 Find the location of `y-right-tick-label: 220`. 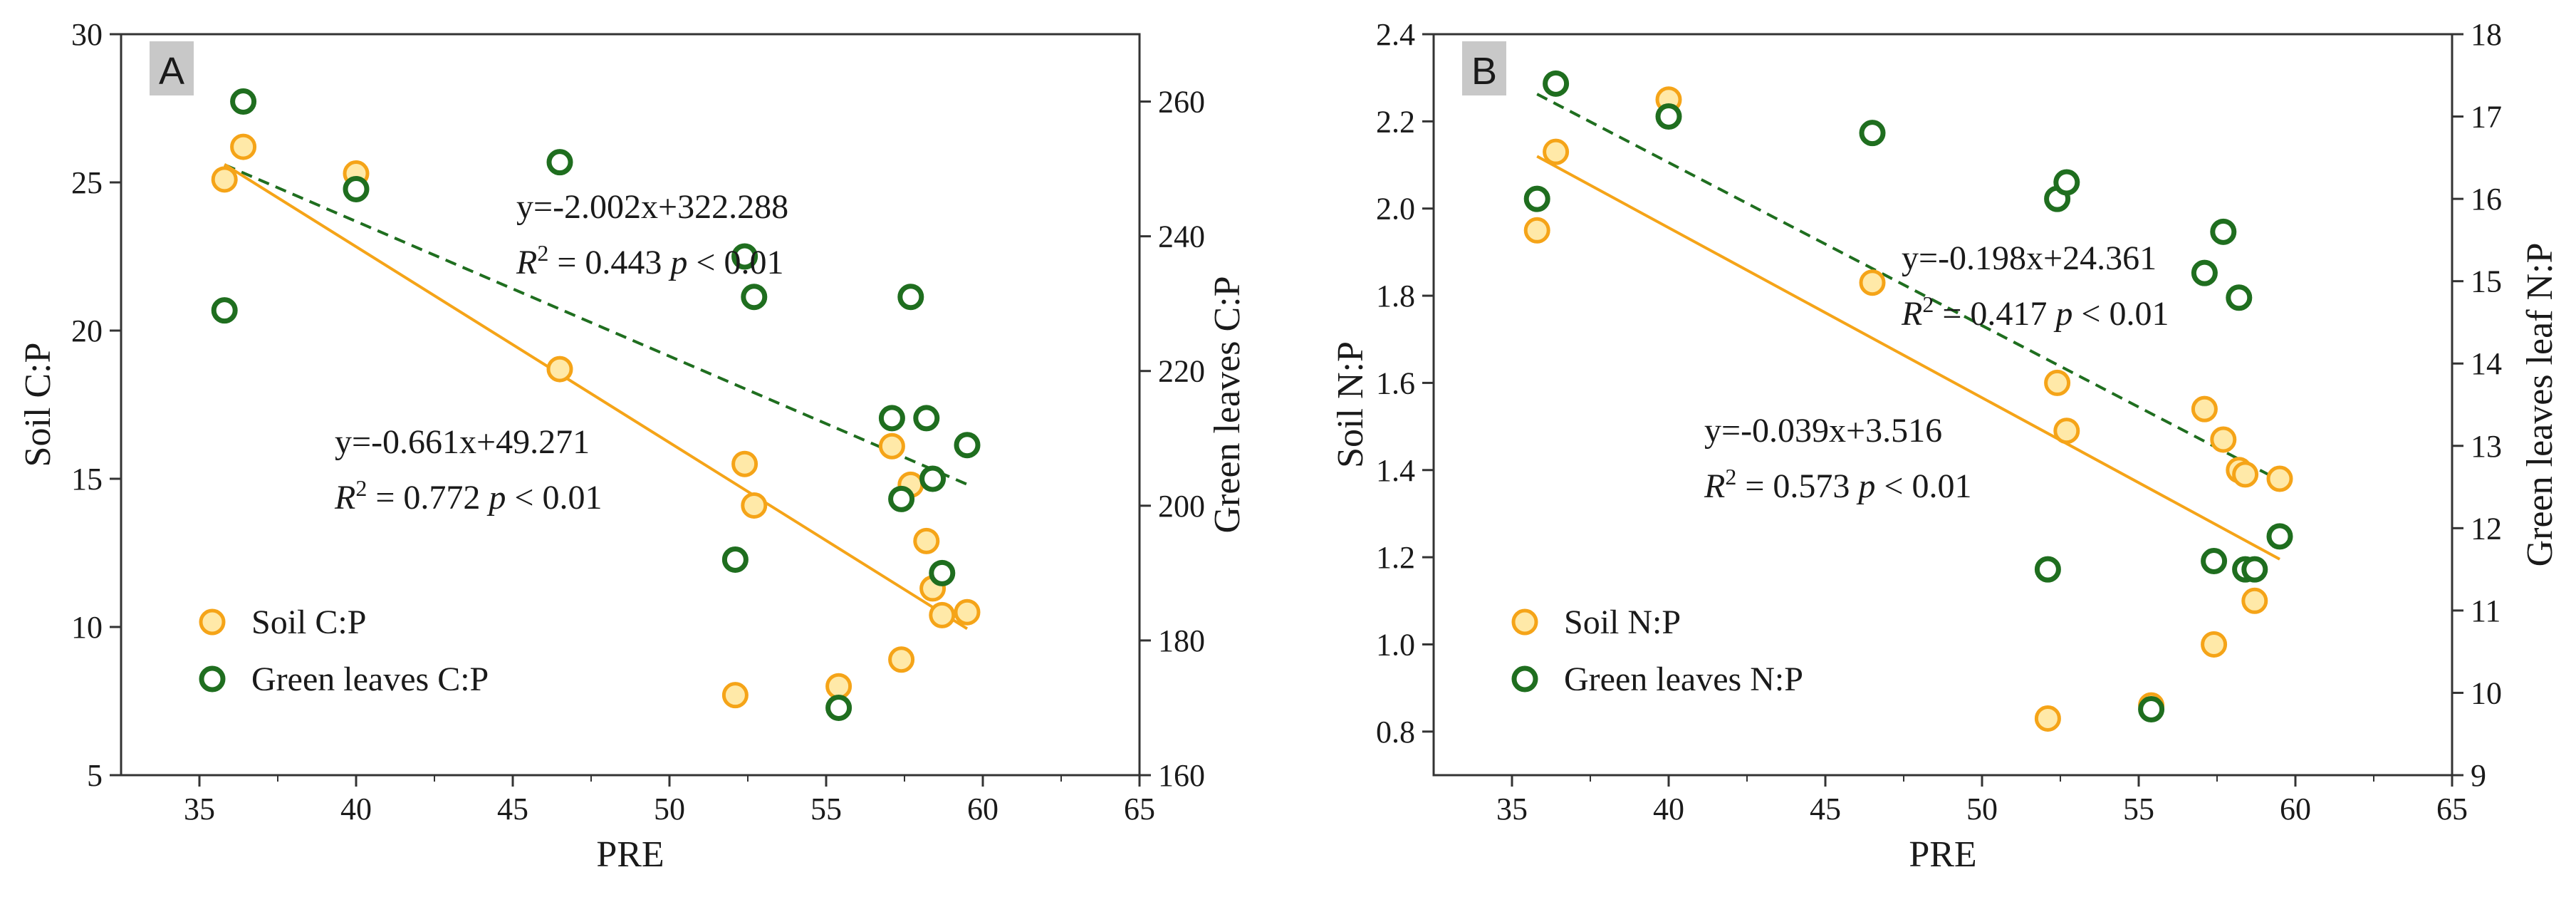

y-right-tick-label: 220 is located at coordinates (1181, 372).